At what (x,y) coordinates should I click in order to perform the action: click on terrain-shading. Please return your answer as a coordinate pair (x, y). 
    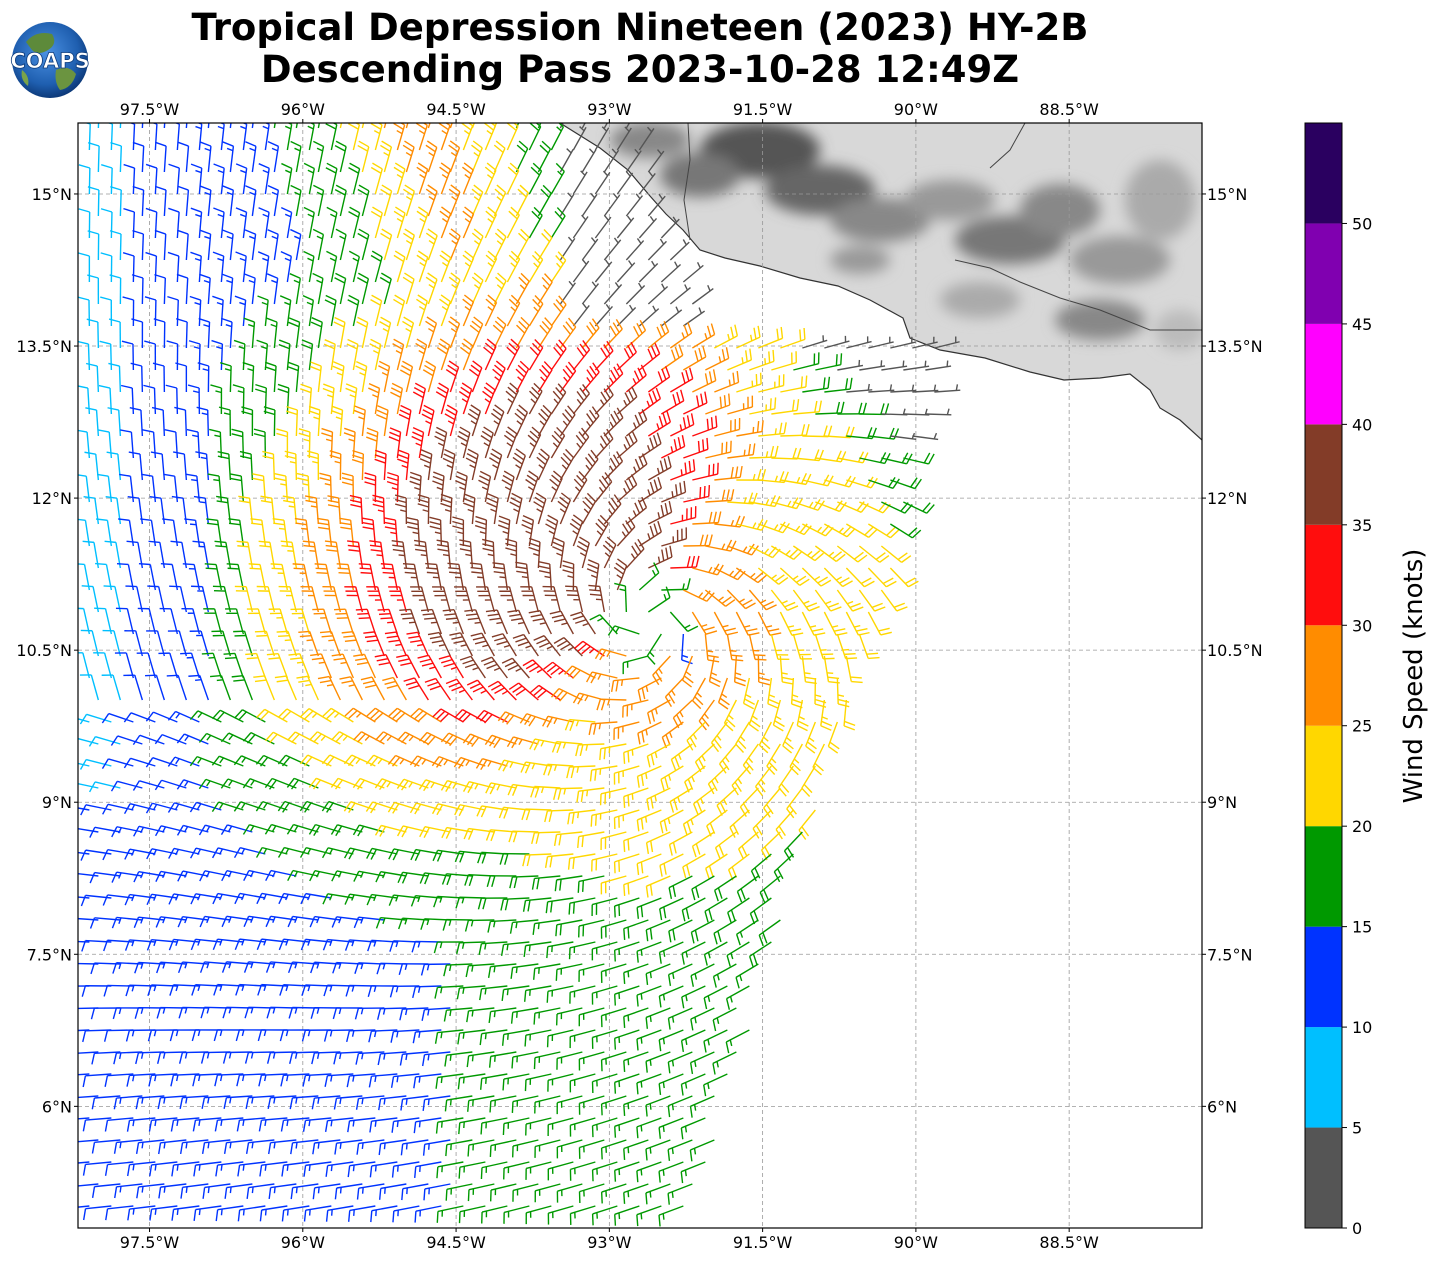
    Looking at the image, I should click on (906, 236).